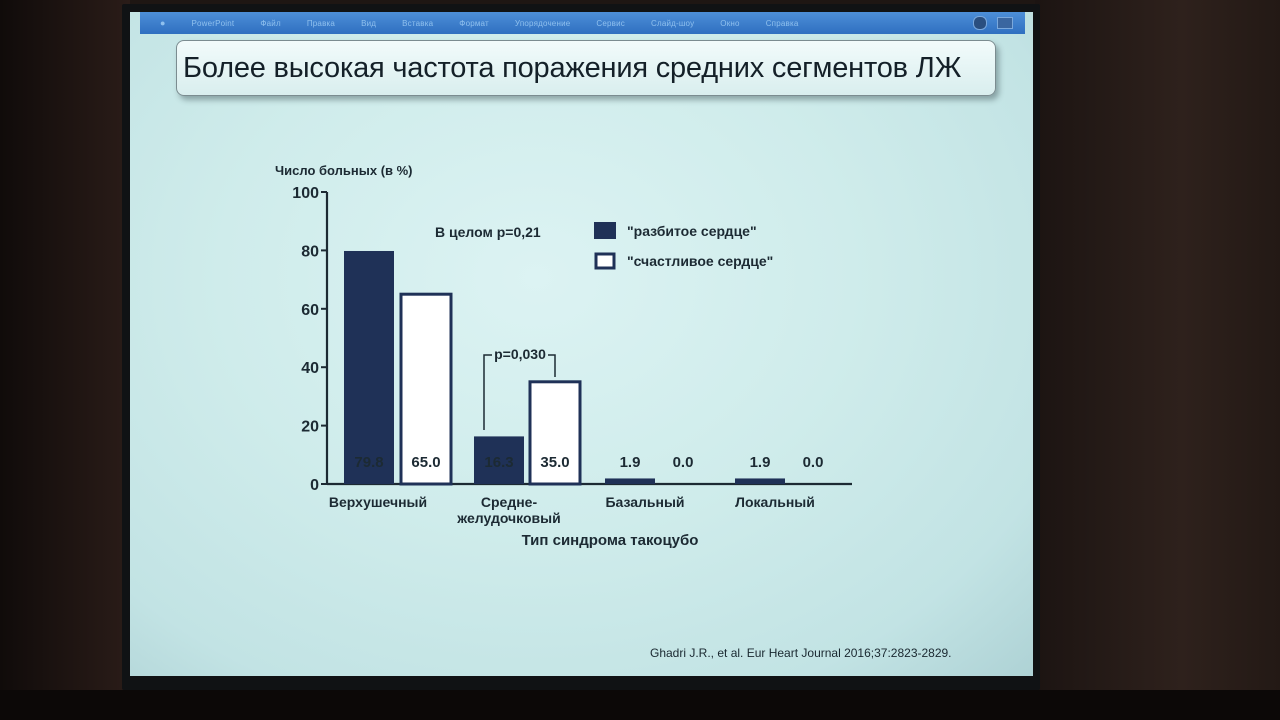  Describe the element at coordinates (488, 232) in the screenshot. I see `overall-p-annotation: В целом р=0,21` at that location.